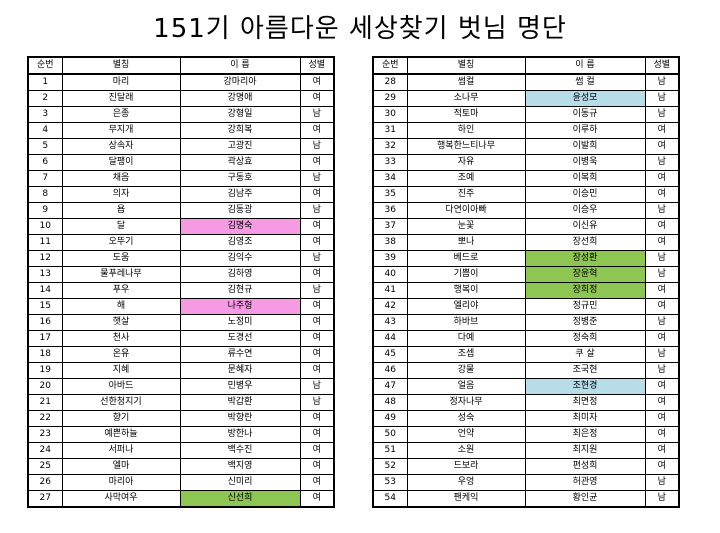 This screenshot has width=720, height=533. Describe the element at coordinates (181, 499) in the screenshot. I see `table-row: 27 사막여우 신선희 여` at that location.